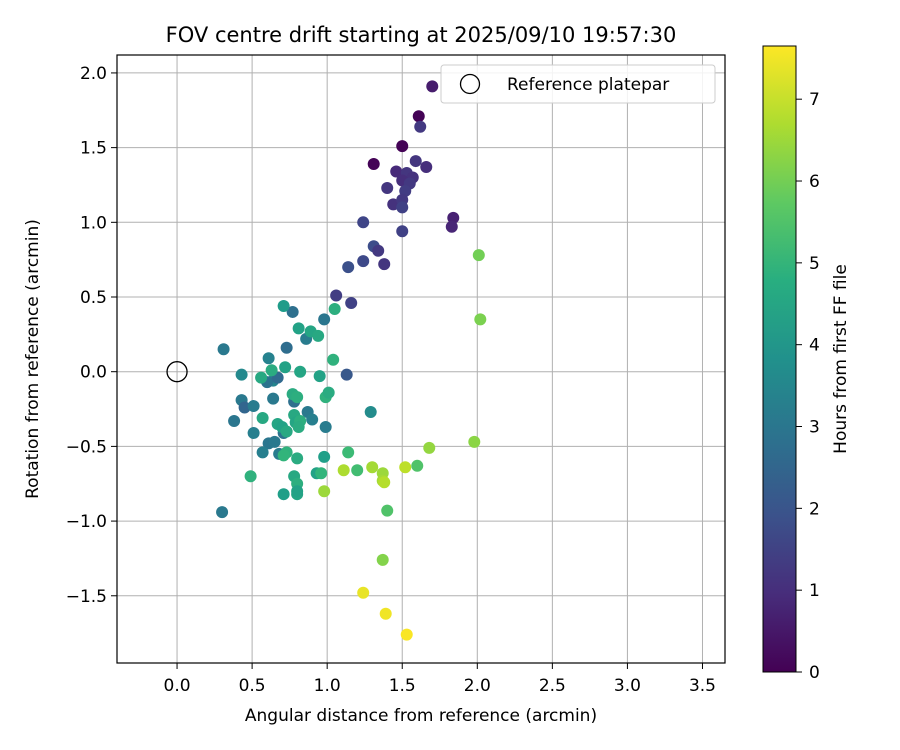  I want to click on colorbar-tick-label: 1, so click(814, 591).